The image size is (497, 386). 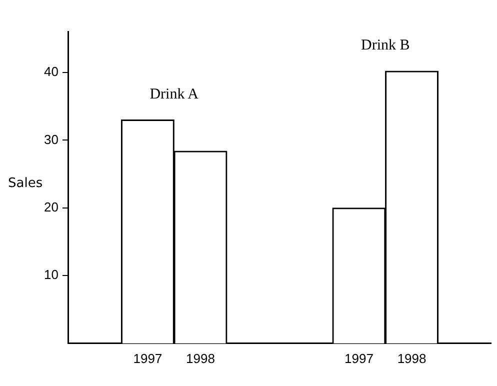 I want to click on annotation: Drink B, so click(x=385, y=46).